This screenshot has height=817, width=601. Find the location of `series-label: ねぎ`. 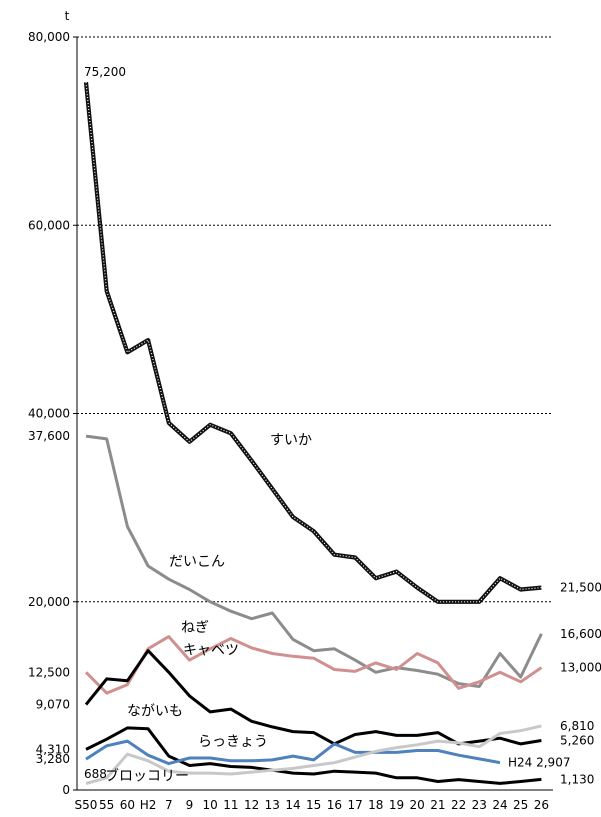

series-label: ねぎ is located at coordinates (195, 628).